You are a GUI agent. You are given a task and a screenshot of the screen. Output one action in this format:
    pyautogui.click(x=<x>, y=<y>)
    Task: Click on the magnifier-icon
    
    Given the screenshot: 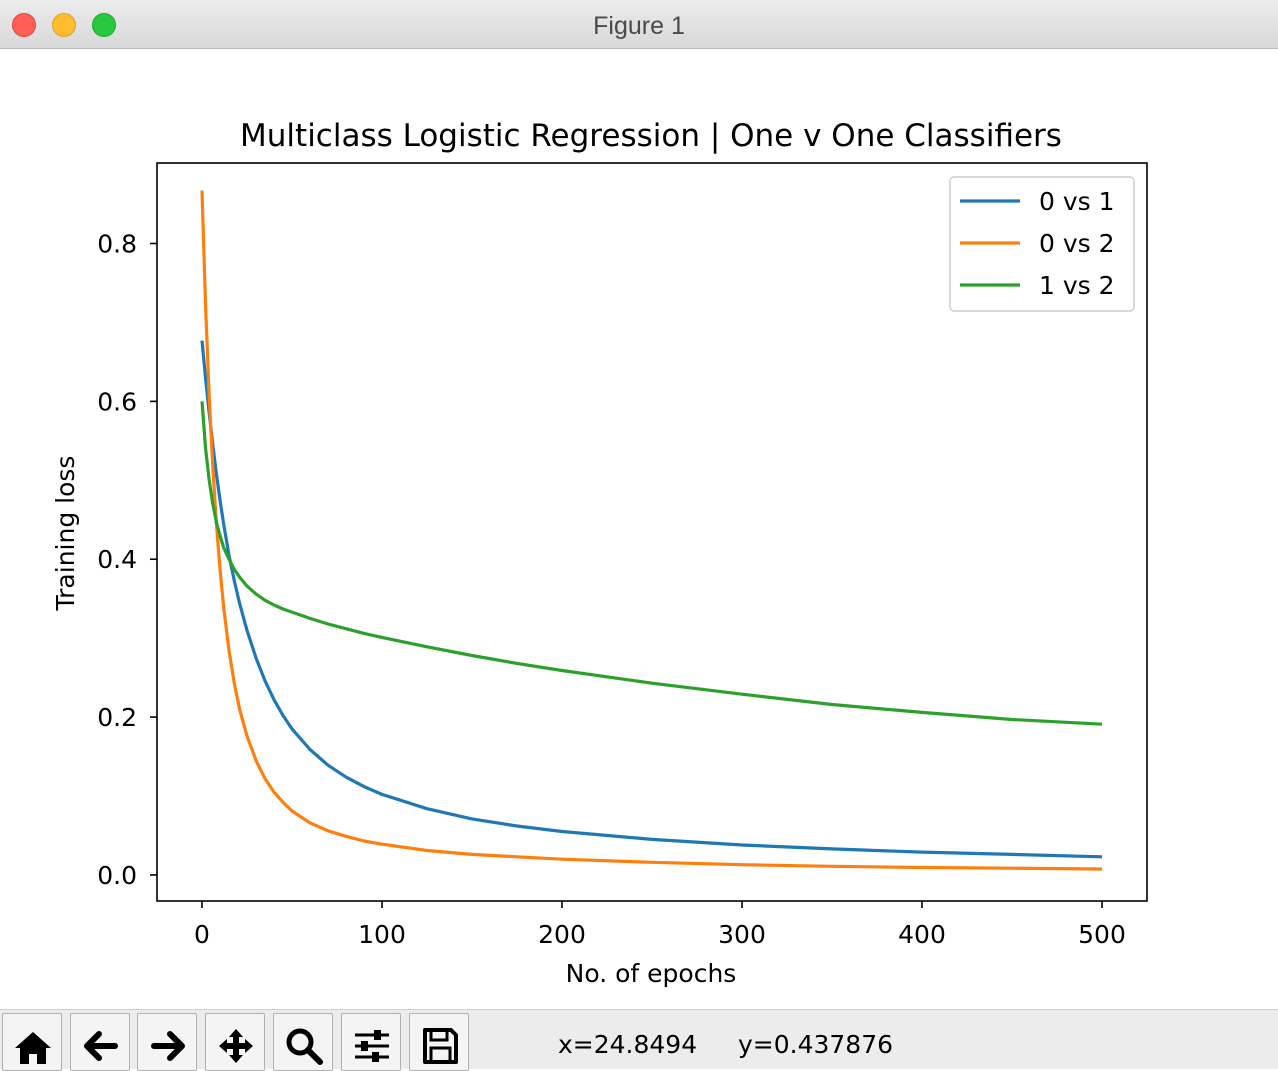 What is the action you would take?
    pyautogui.click(x=304, y=1046)
    